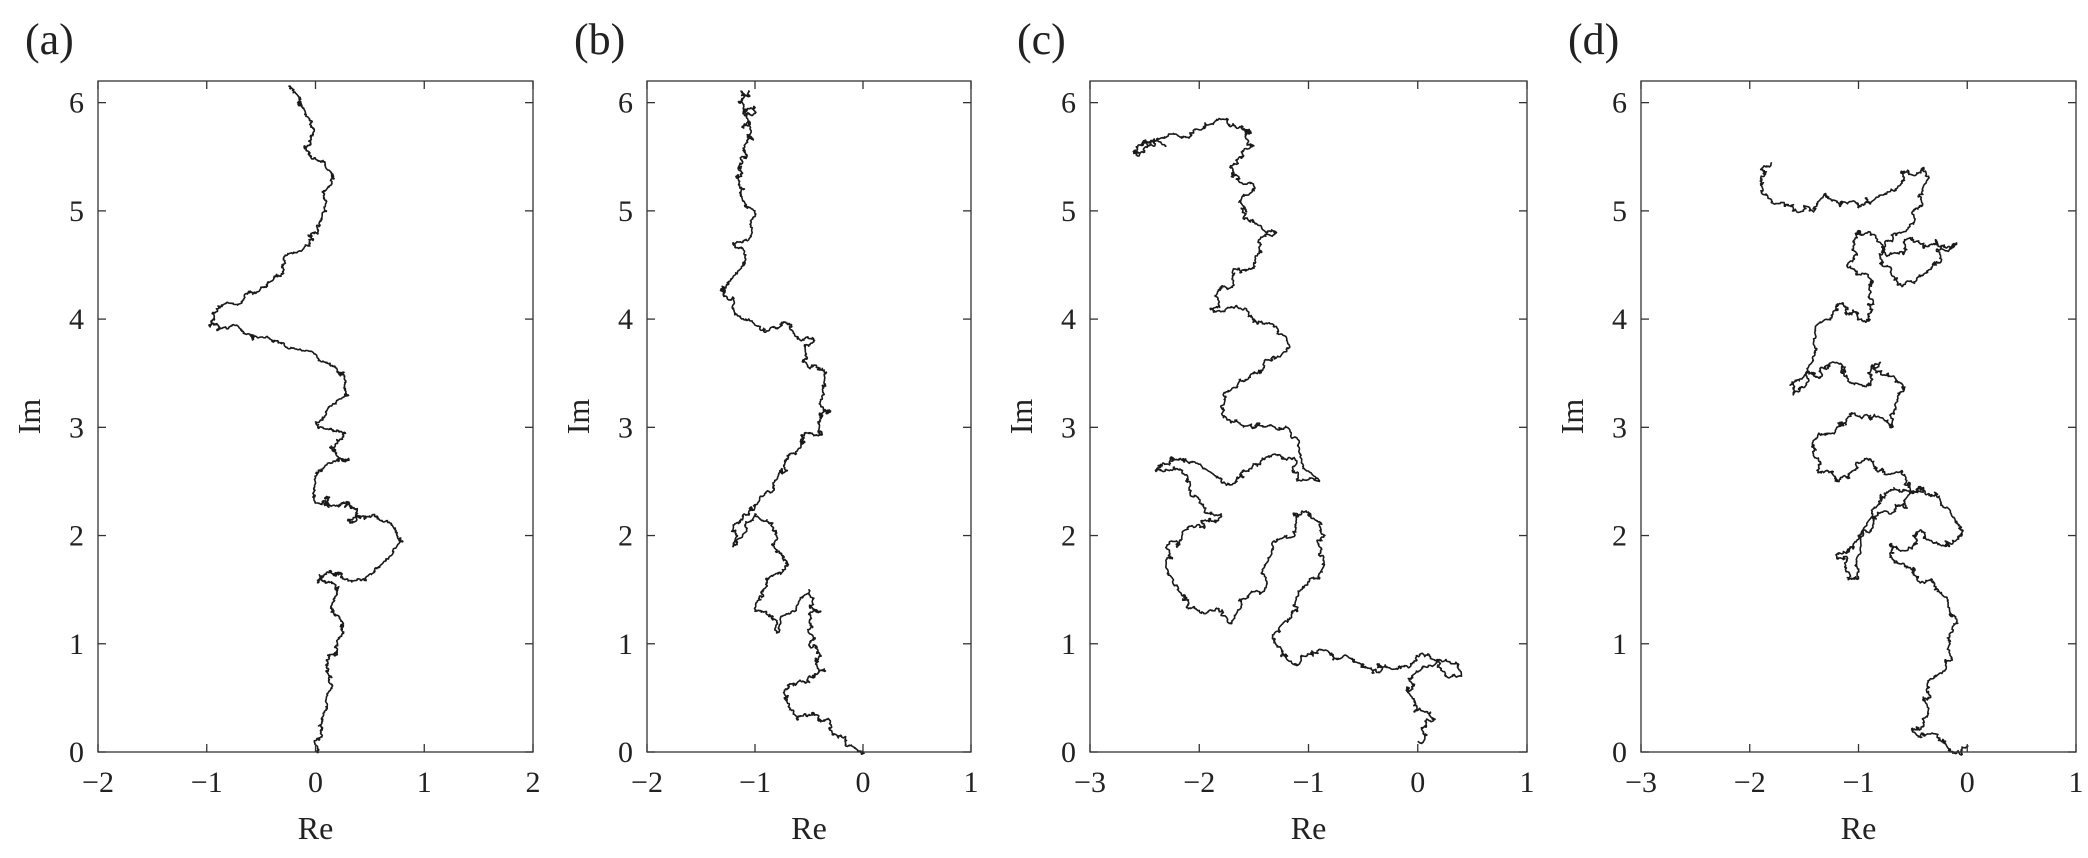 This screenshot has width=2088, height=858. I want to click on axes-frame, so click(809, 416).